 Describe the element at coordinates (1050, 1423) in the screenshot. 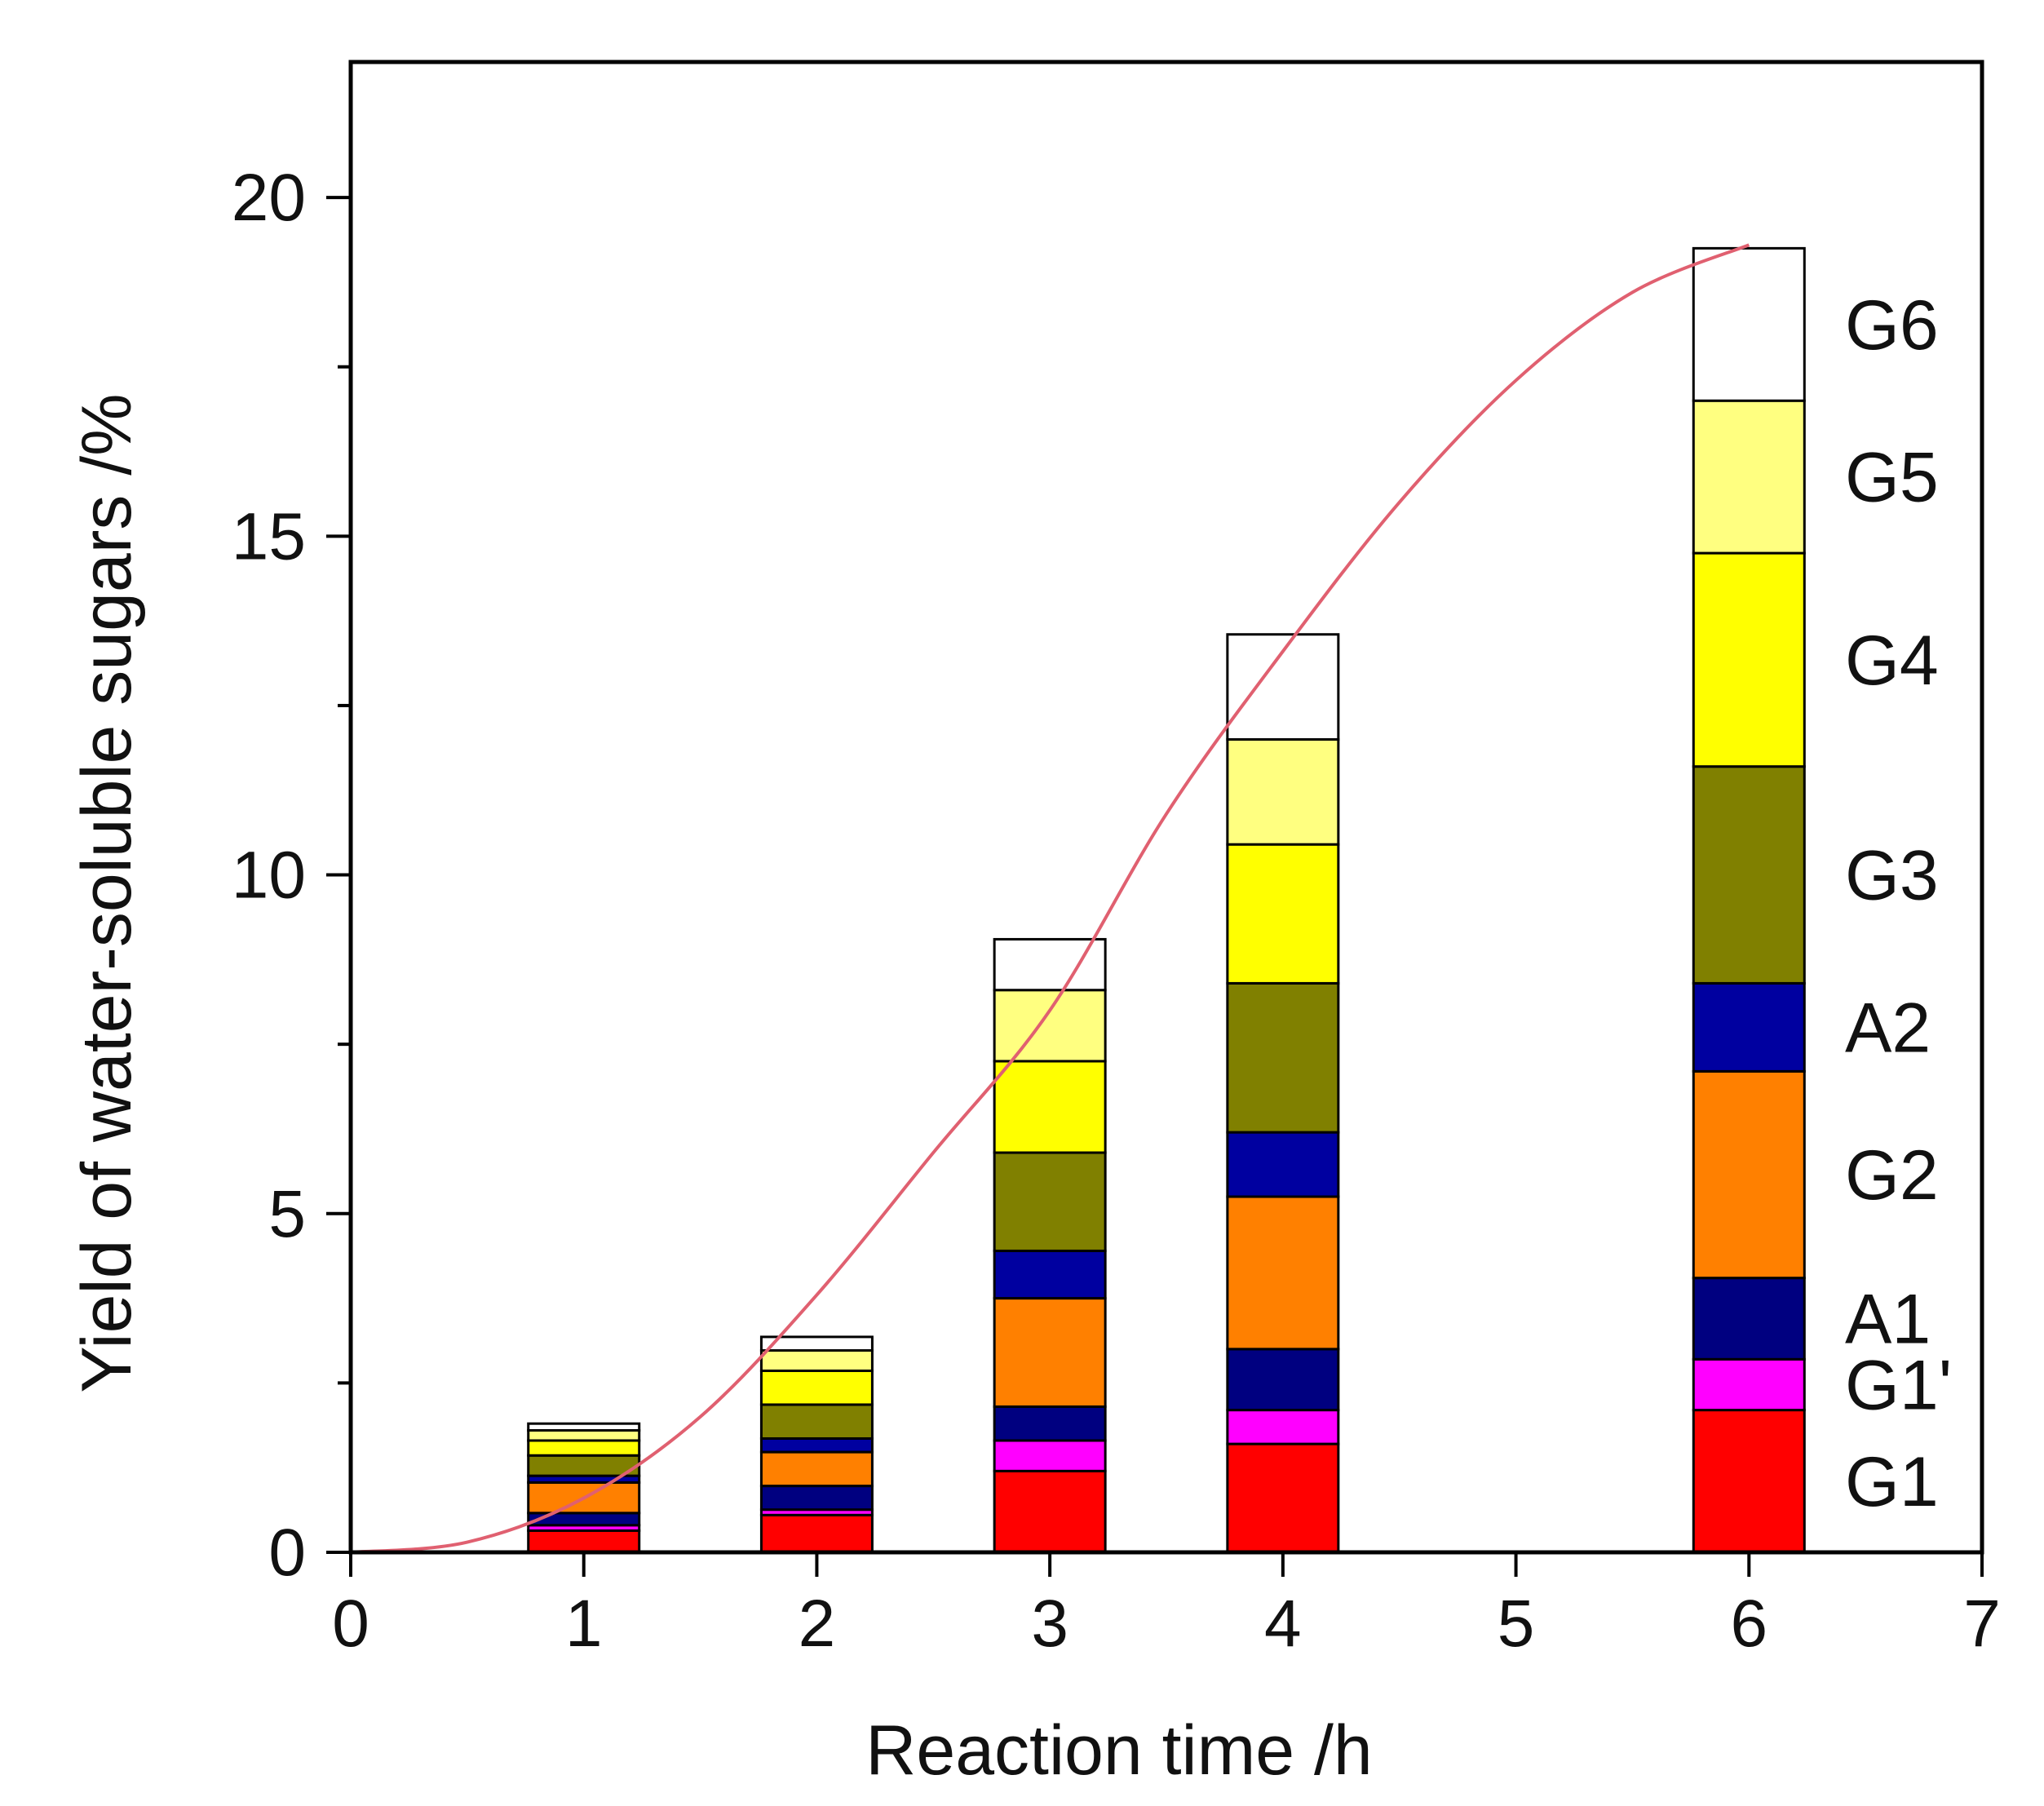

I see `bar-segment-a1-t3` at that location.